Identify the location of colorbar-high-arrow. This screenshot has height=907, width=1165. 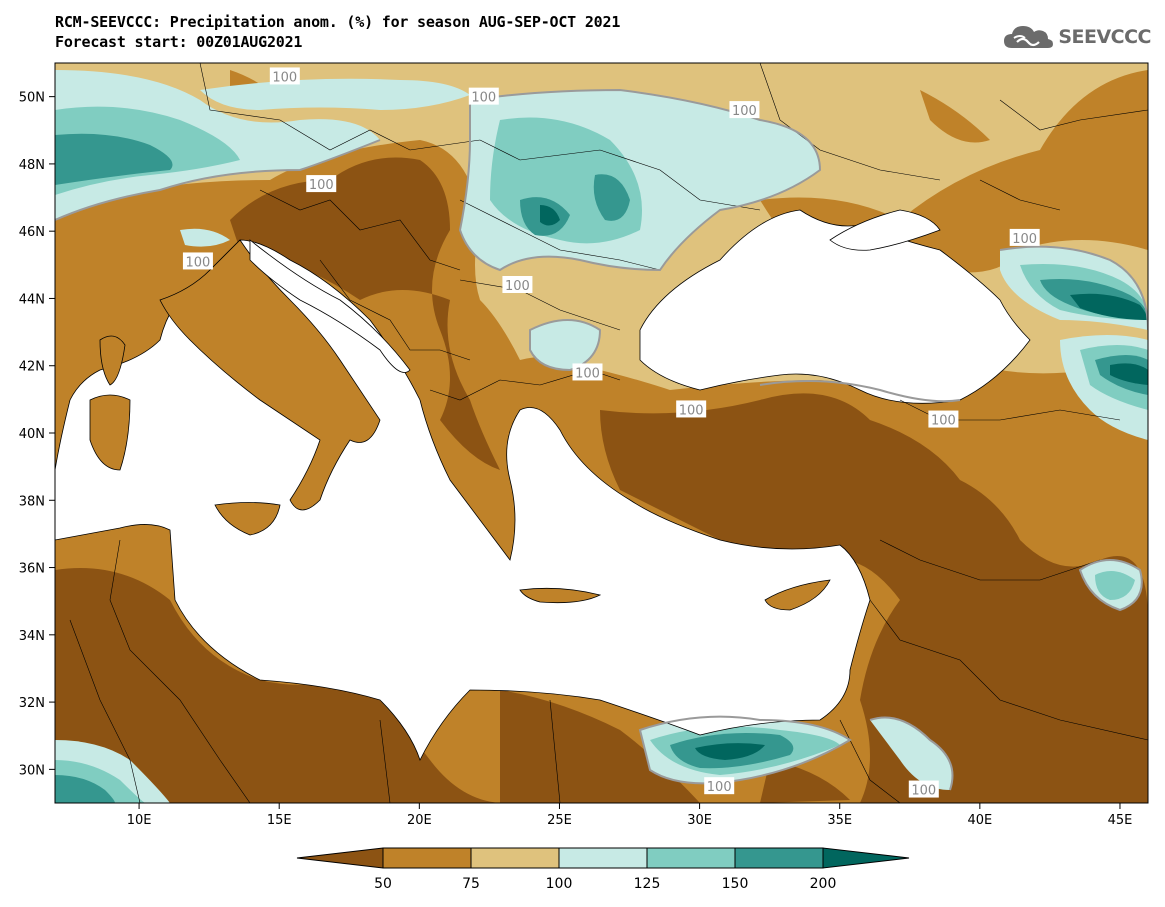
(866, 858).